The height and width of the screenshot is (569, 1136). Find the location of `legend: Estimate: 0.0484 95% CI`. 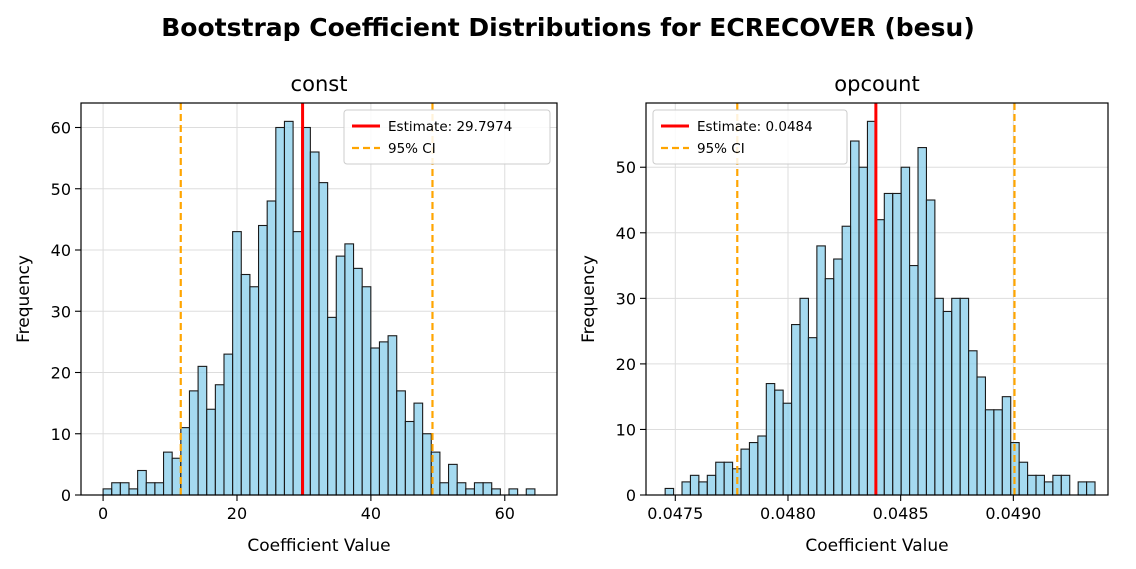

legend: Estimate: 0.0484 95% CI is located at coordinates (750, 137).